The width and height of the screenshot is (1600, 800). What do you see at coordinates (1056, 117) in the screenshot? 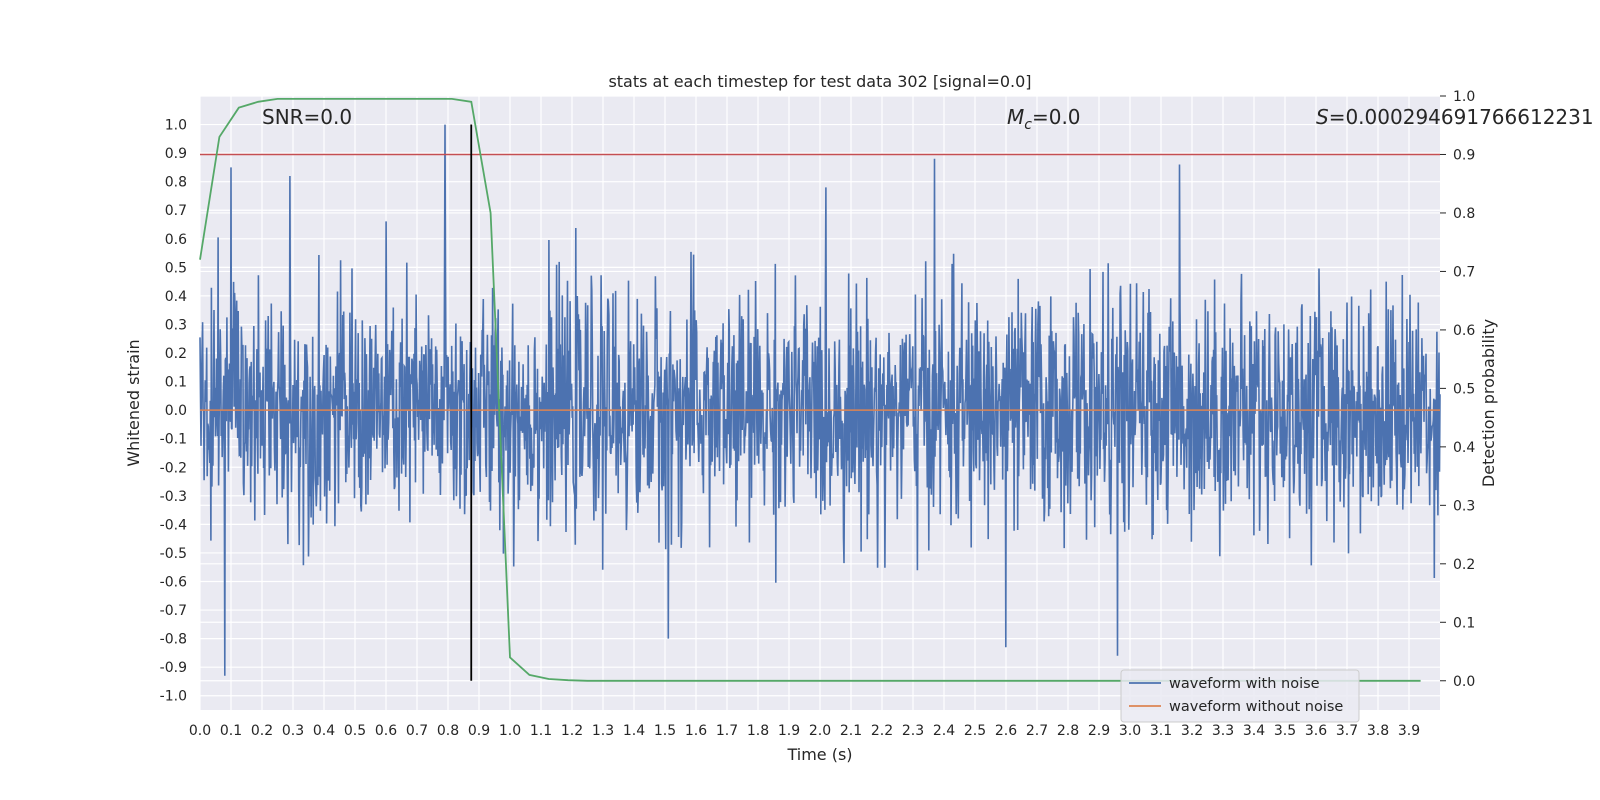
I see `mc-value: =0.0` at bounding box center [1056, 117].